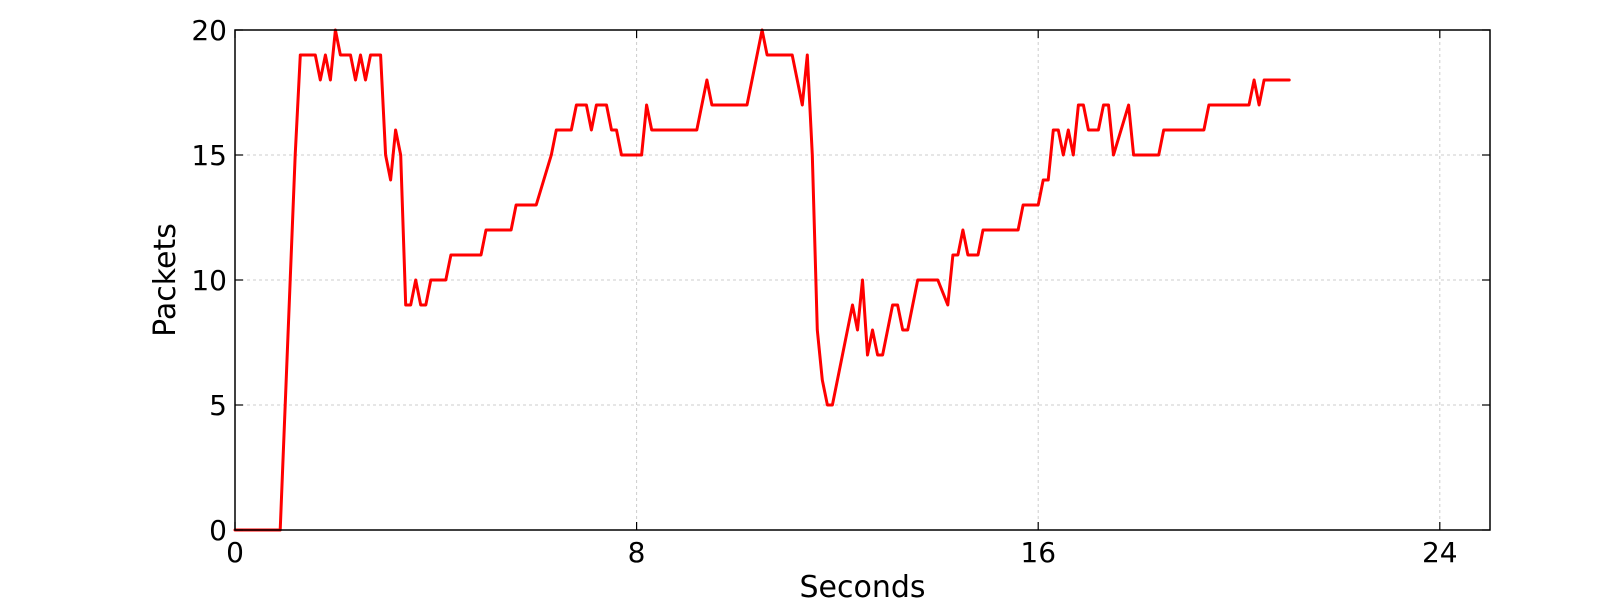 The height and width of the screenshot is (600, 1600). I want to click on y-tick-label: 5, so click(218, 405).